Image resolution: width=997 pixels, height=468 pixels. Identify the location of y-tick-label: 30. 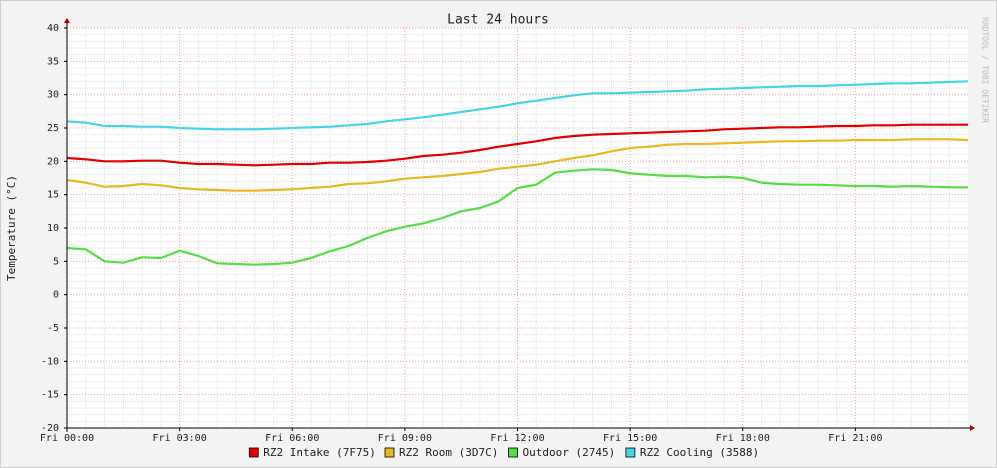
(53, 95).